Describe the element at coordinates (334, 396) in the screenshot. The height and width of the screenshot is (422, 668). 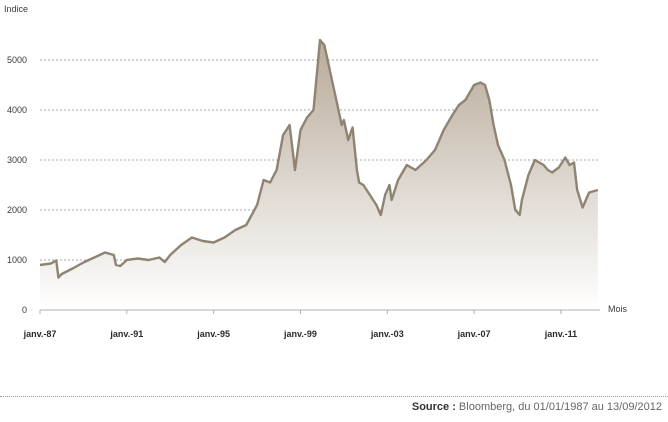
I see `divider` at that location.